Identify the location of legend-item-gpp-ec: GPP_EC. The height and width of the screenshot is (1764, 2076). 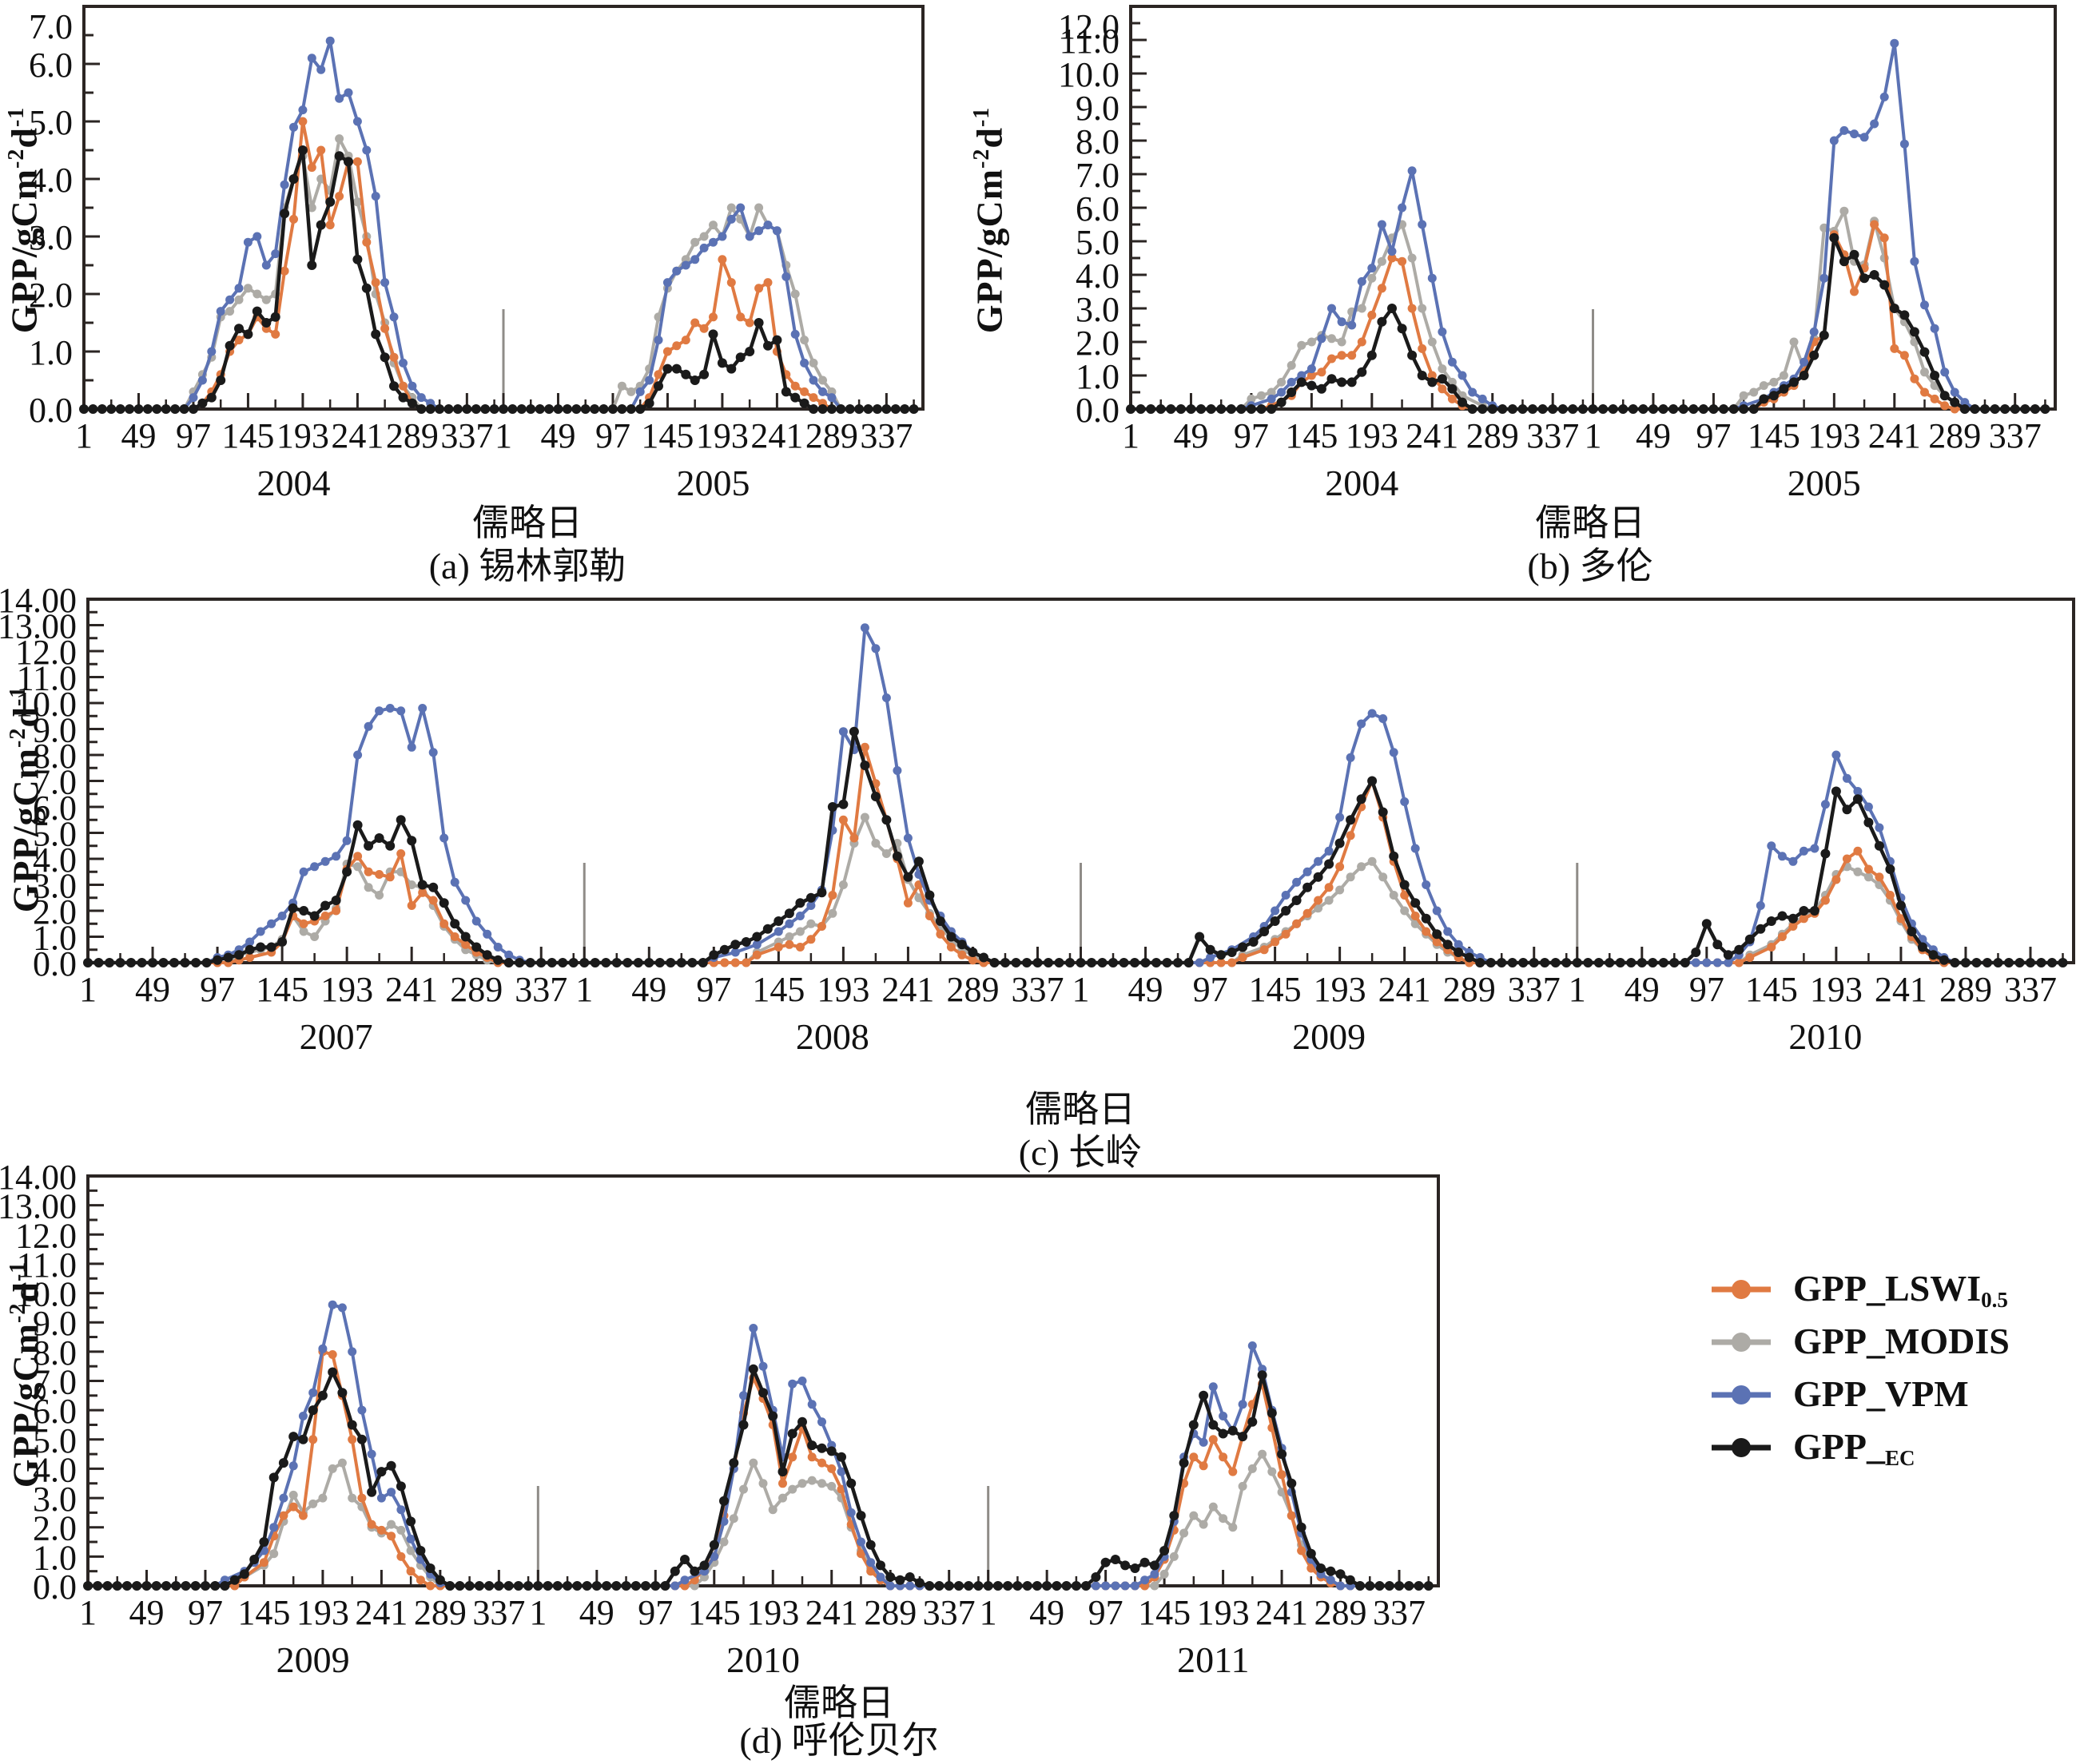
(1886, 1448).